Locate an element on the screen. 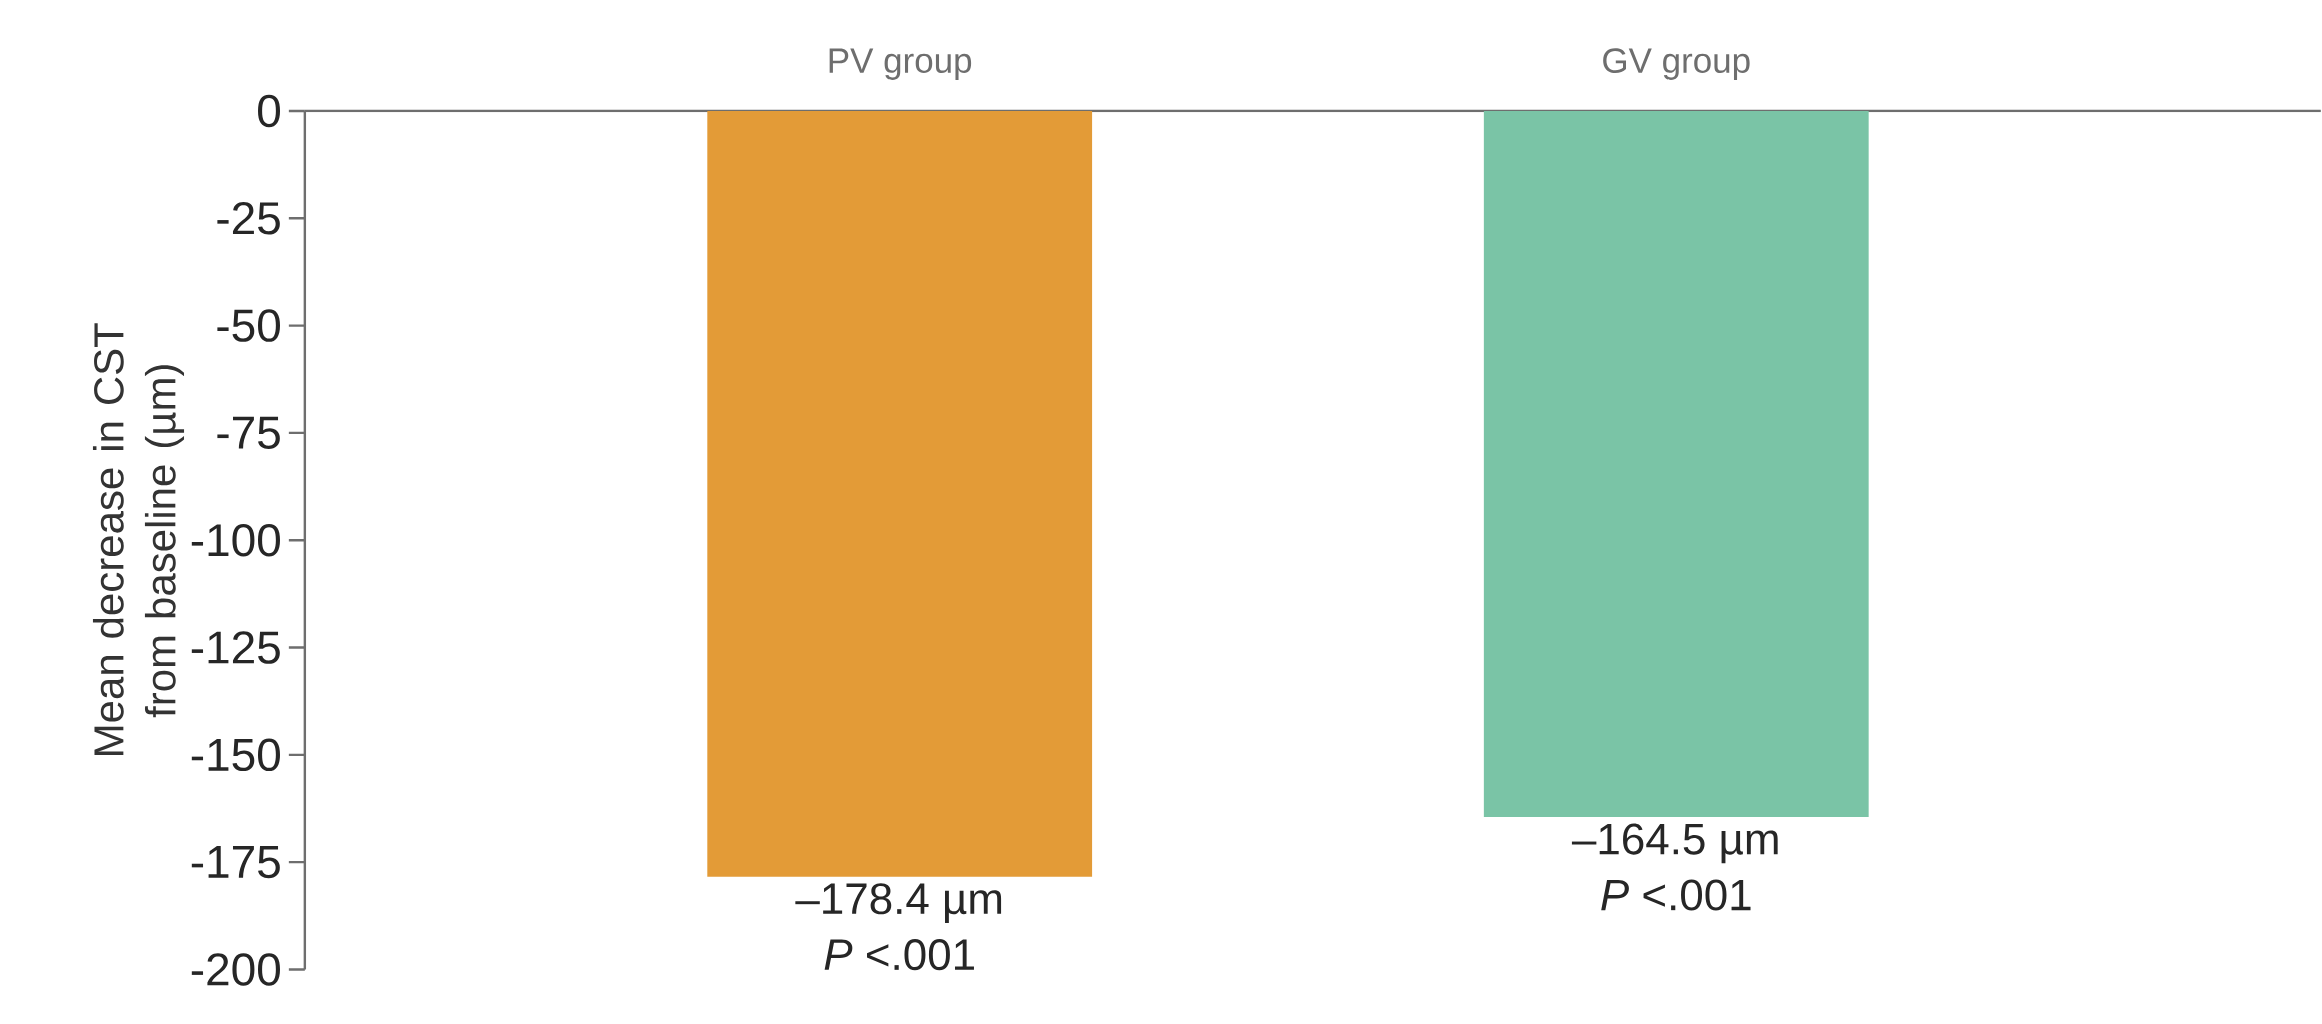 The width and height of the screenshot is (2322, 1024). y-tick-label: 0 is located at coordinates (269, 110).